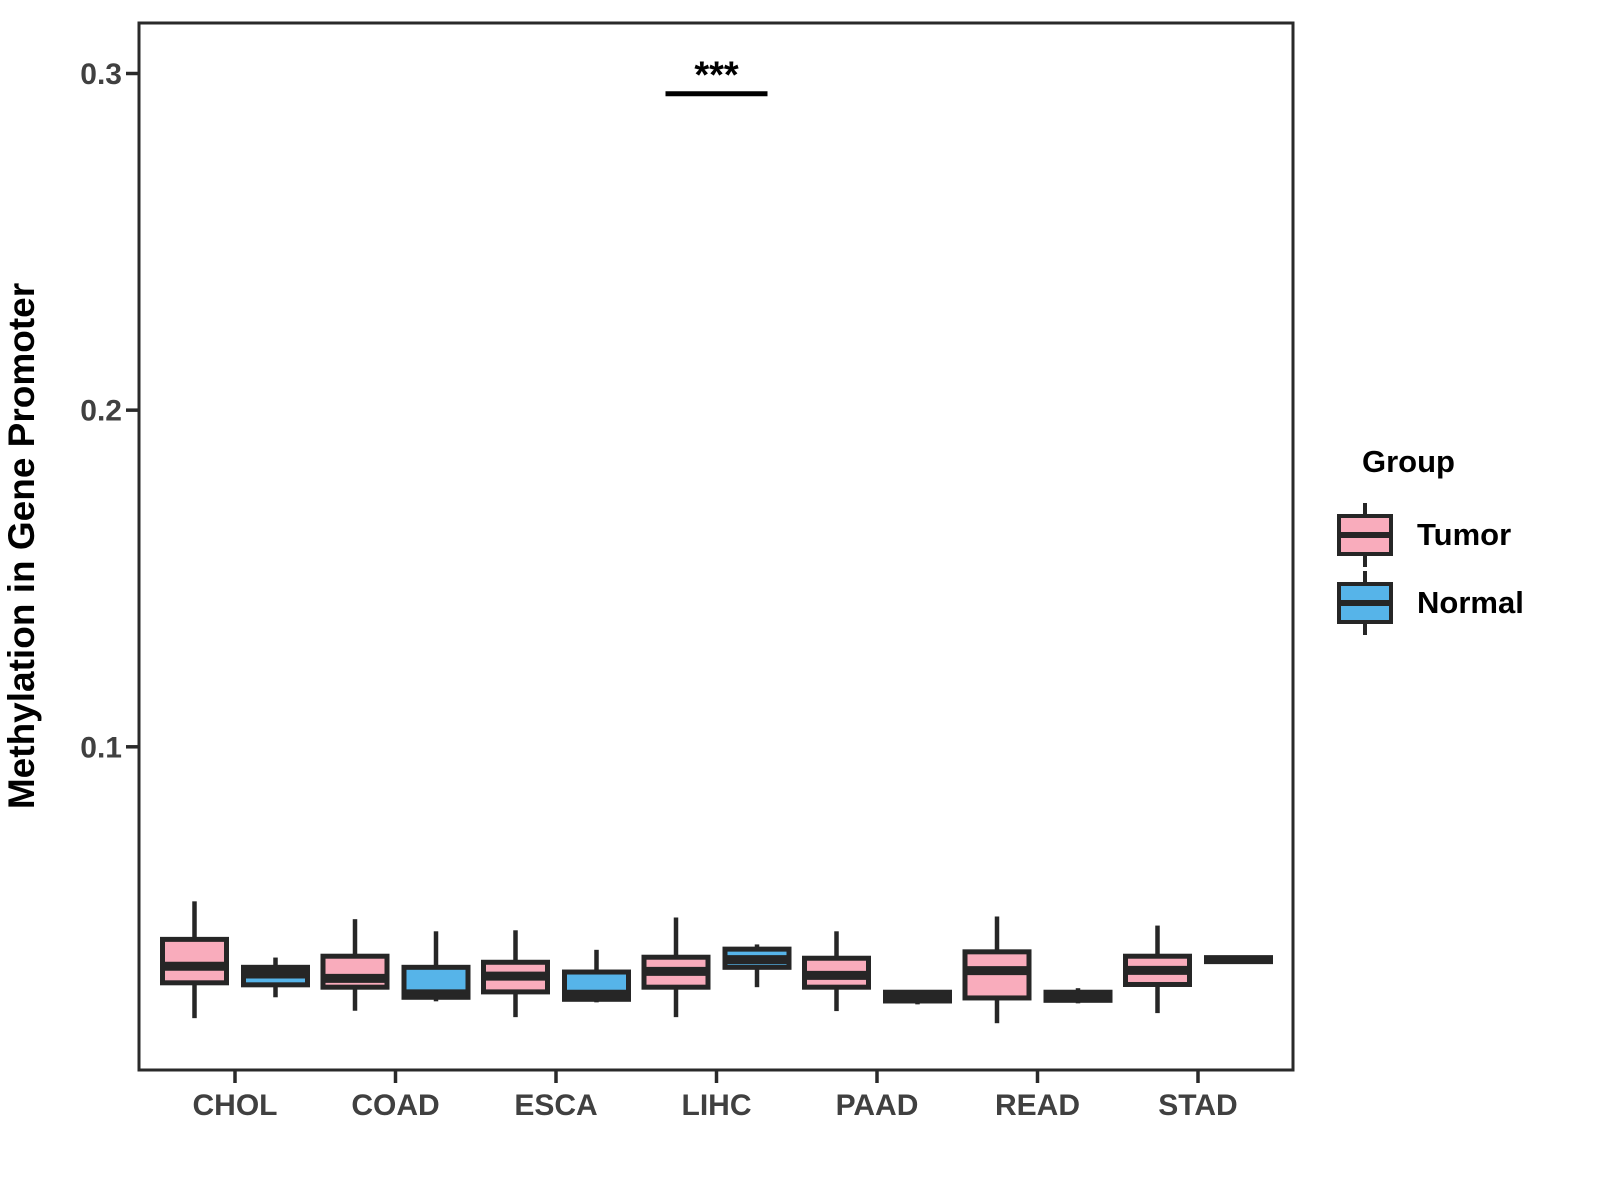 Image resolution: width=1600 pixels, height=1200 pixels. I want to click on legend-label-tumor: Tumor, so click(1464, 534).